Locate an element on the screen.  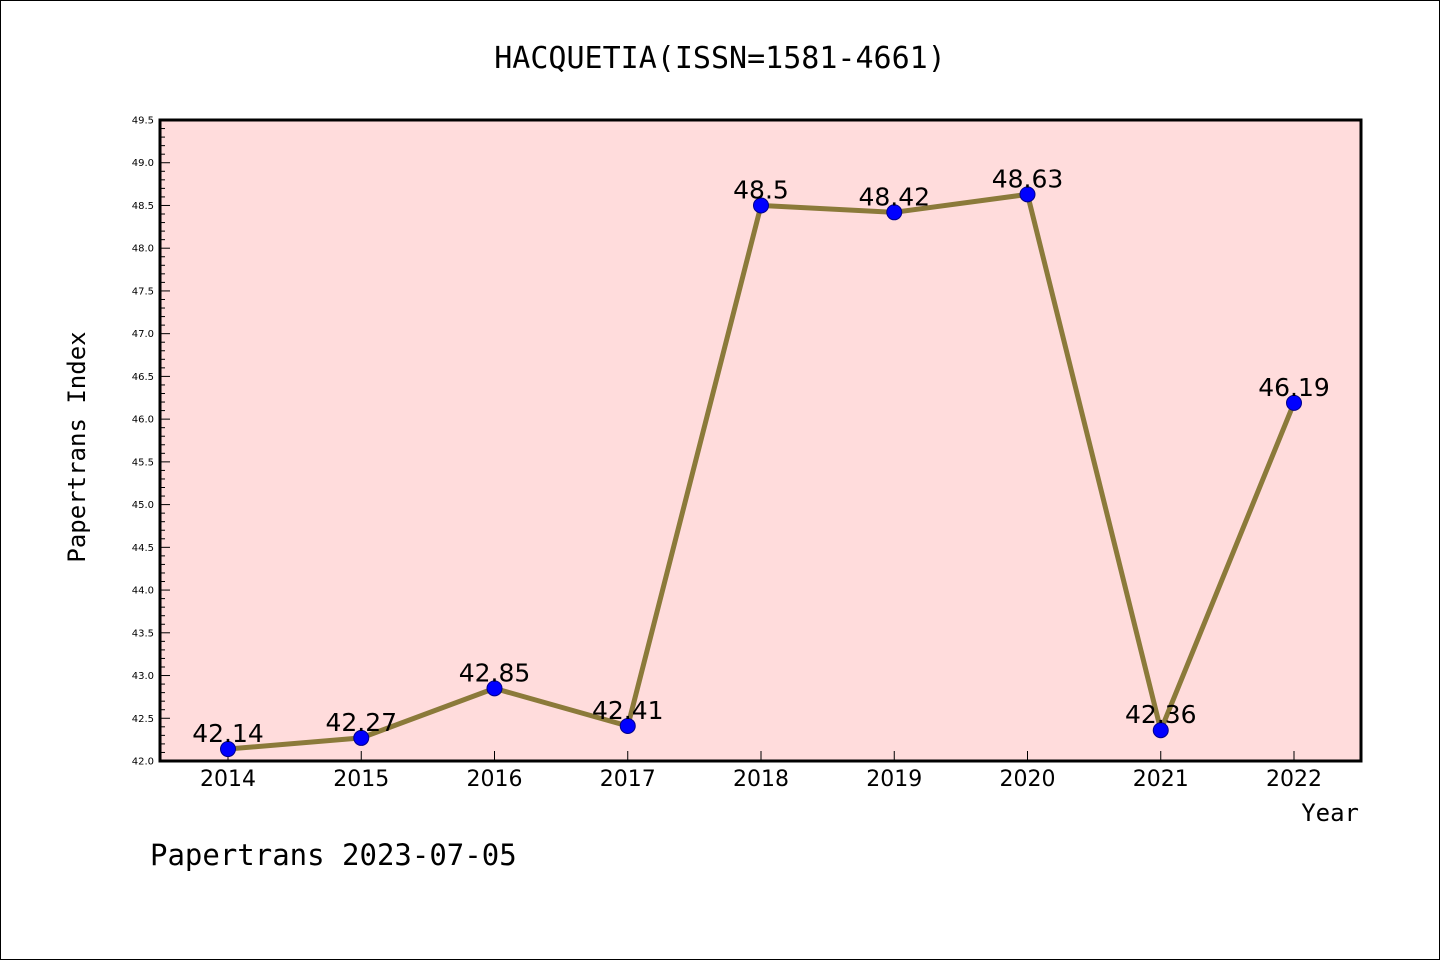
data-label: 48.63 is located at coordinates (1028, 178).